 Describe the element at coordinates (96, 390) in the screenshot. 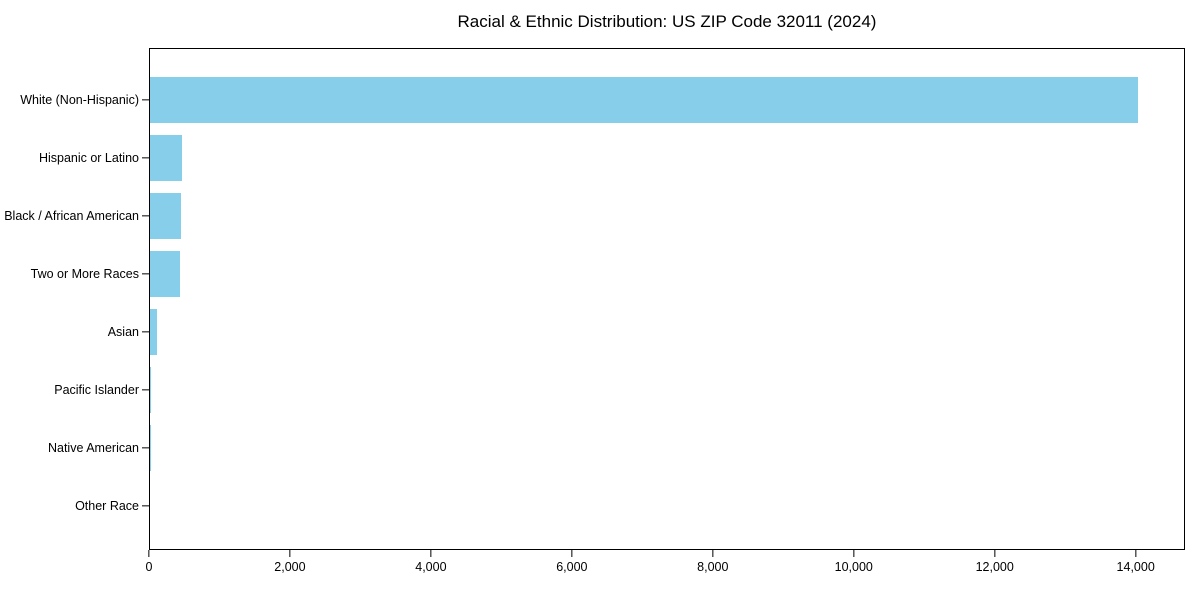

I see `y-tick-label: Pacific Islander` at that location.